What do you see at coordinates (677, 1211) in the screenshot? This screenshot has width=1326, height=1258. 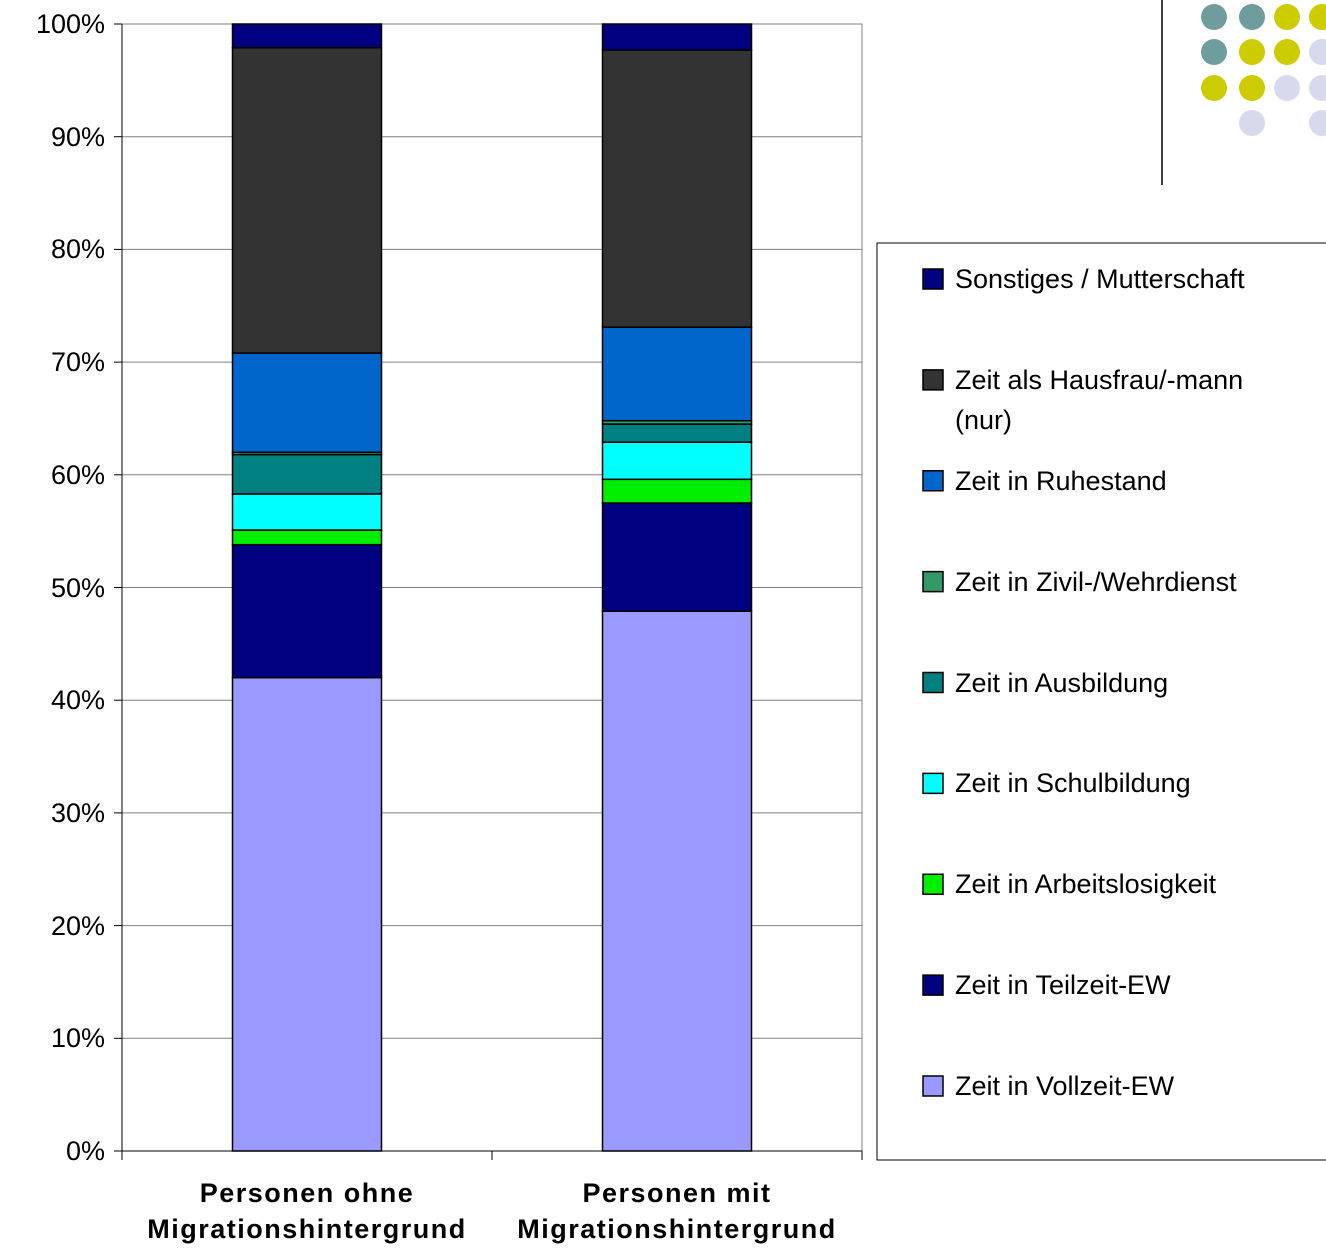 I see `x-tick-label: Personen mit Migrationshintergrund` at bounding box center [677, 1211].